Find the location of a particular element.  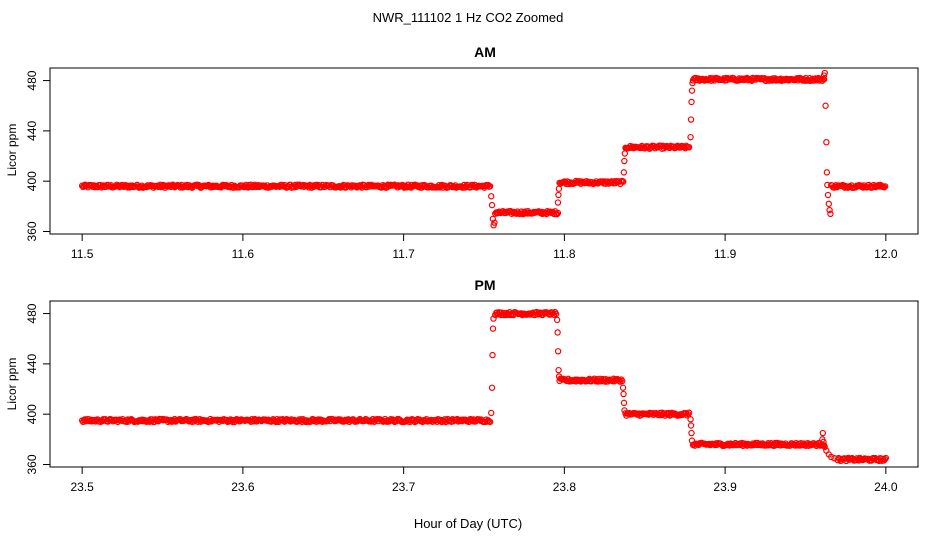

am-x-tick-label: 12.0 is located at coordinates (886, 254).